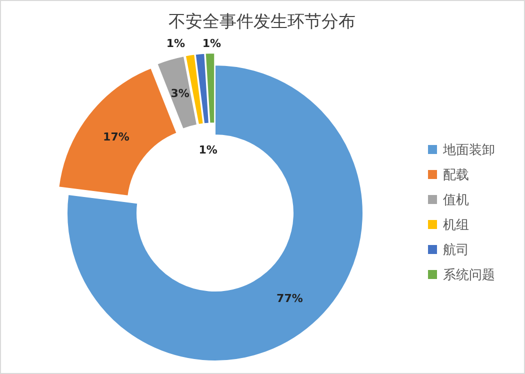  What do you see at coordinates (456, 175) in the screenshot?
I see `legend-label: 配载` at bounding box center [456, 175].